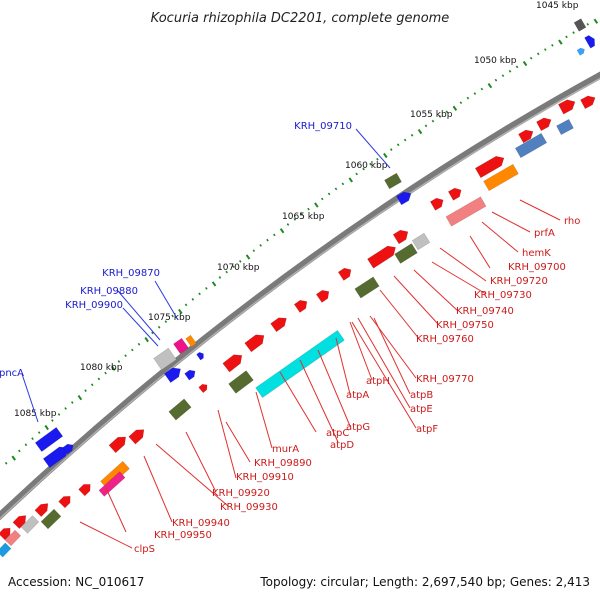 This screenshot has width=600, height=600. I want to click on scale-tick-label: 1075 kbp, so click(169, 318).